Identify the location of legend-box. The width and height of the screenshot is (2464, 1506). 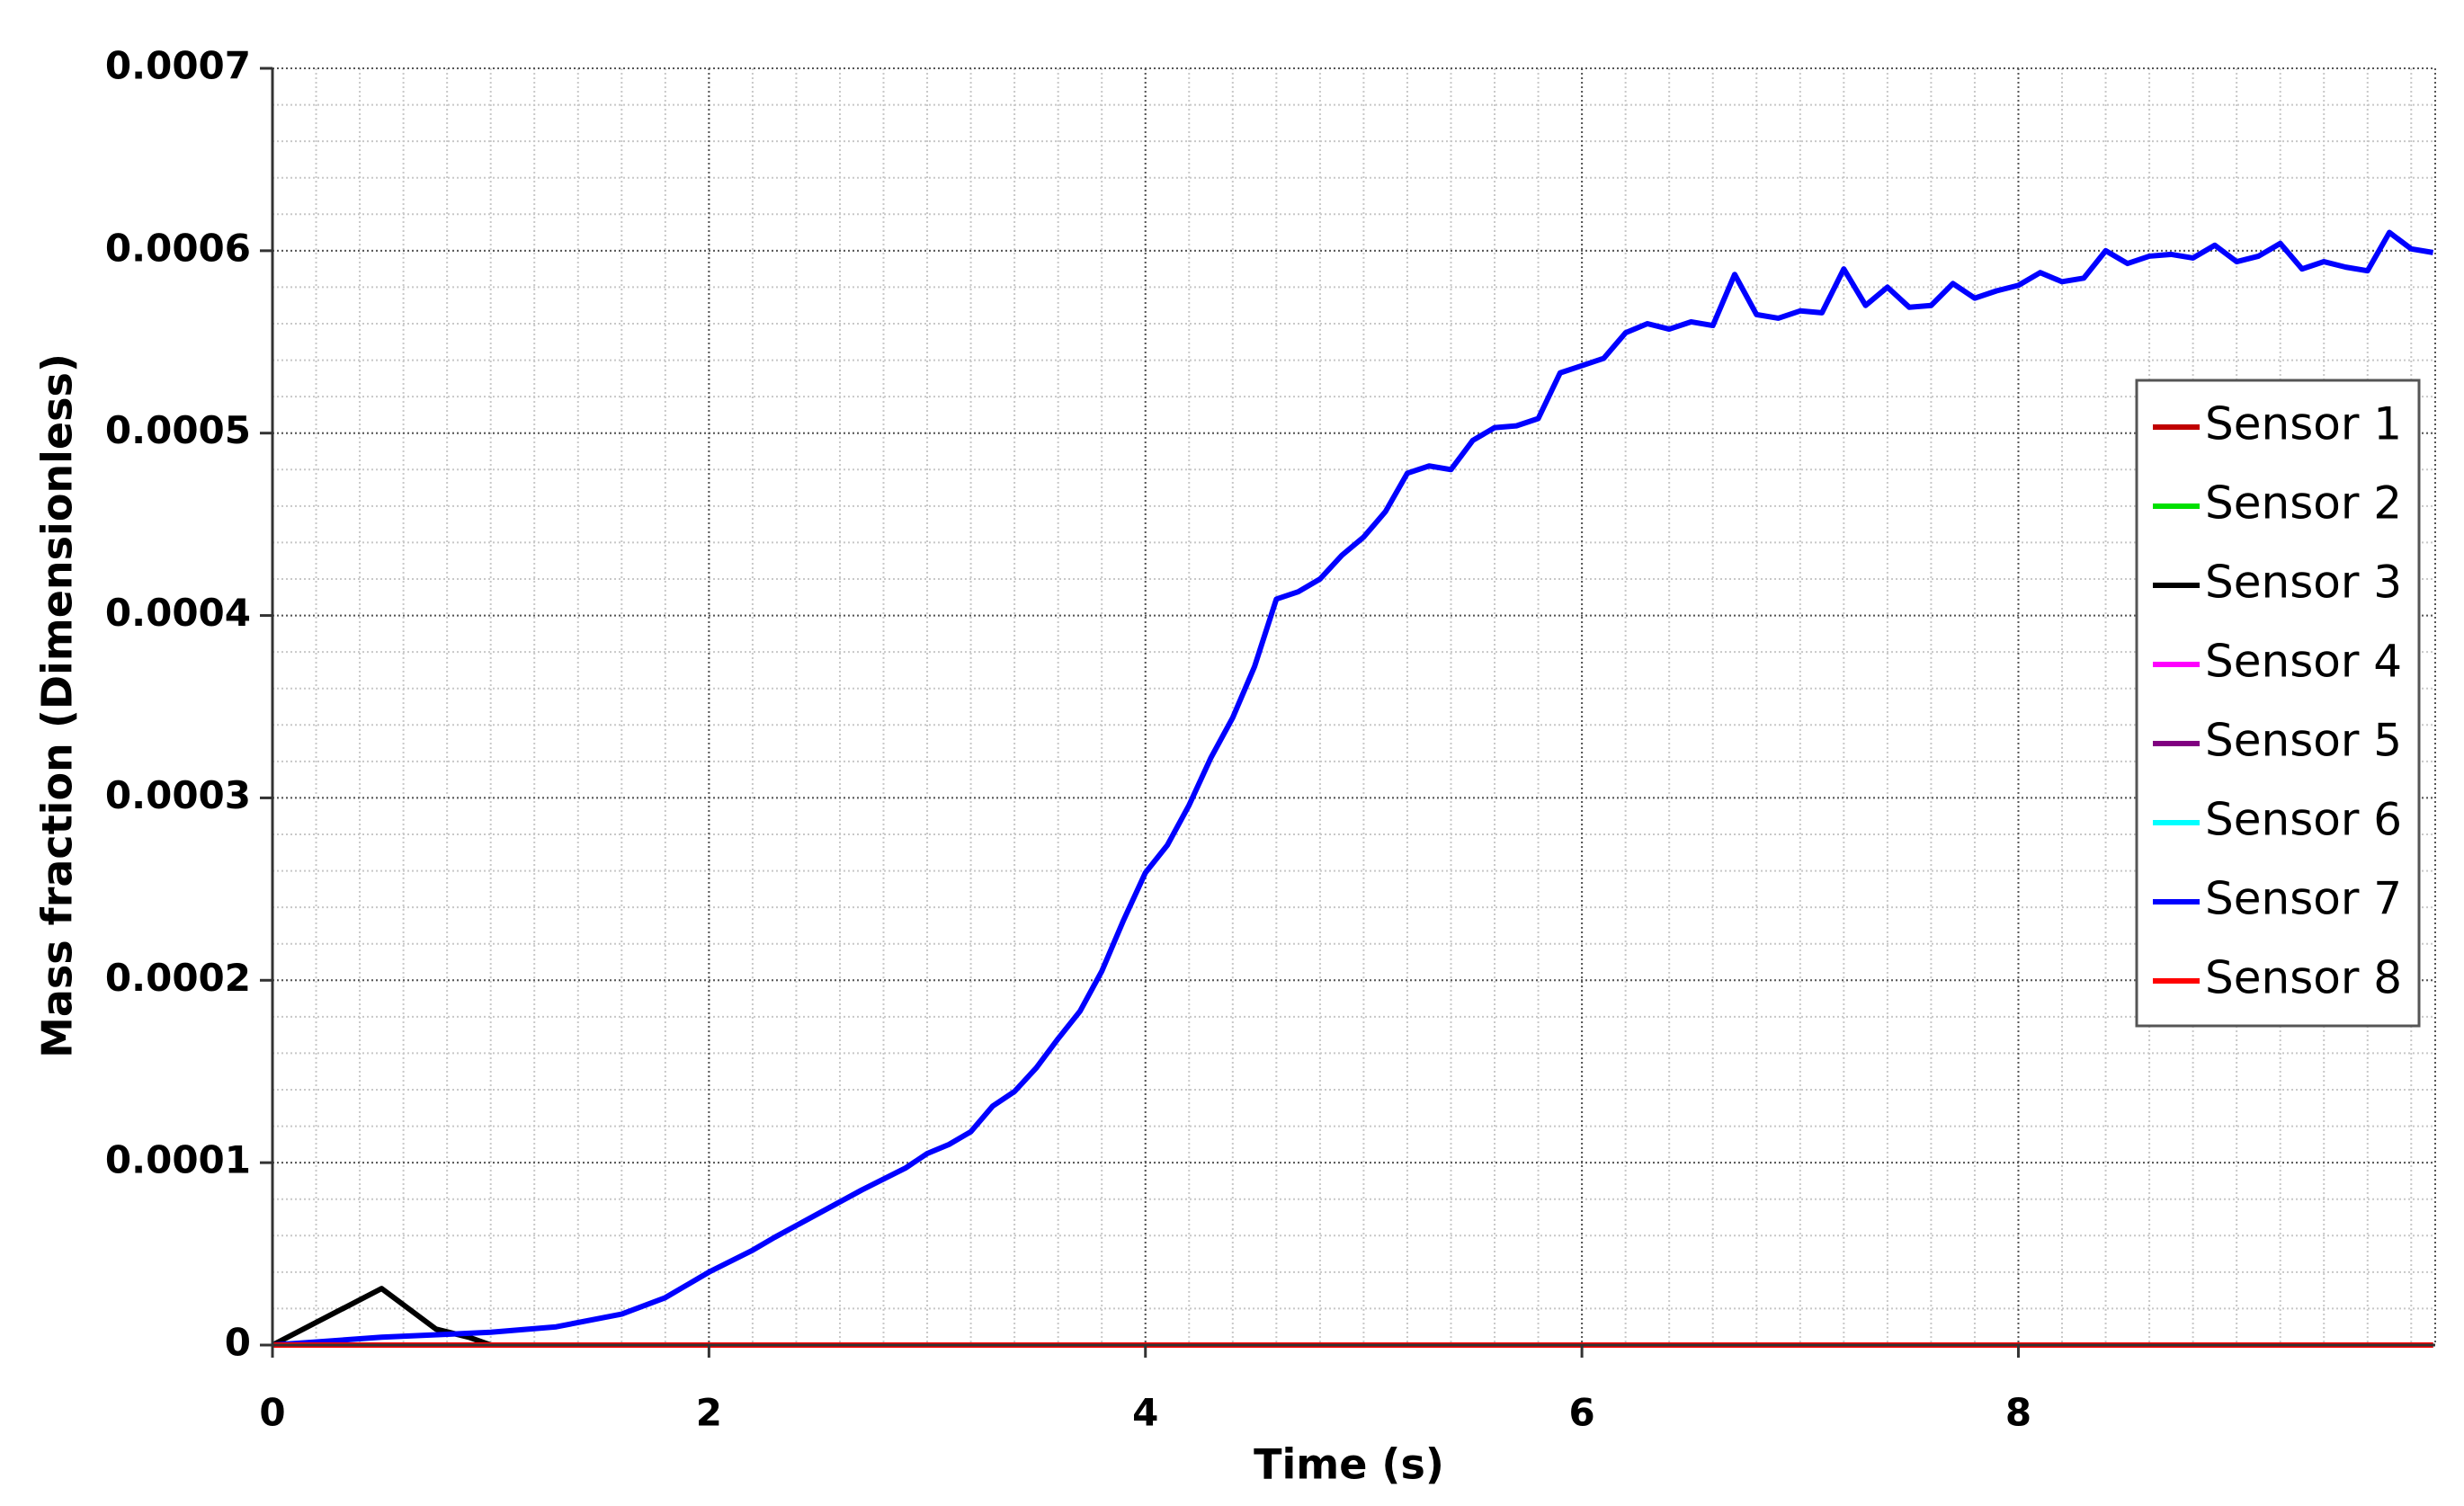
(2278, 703).